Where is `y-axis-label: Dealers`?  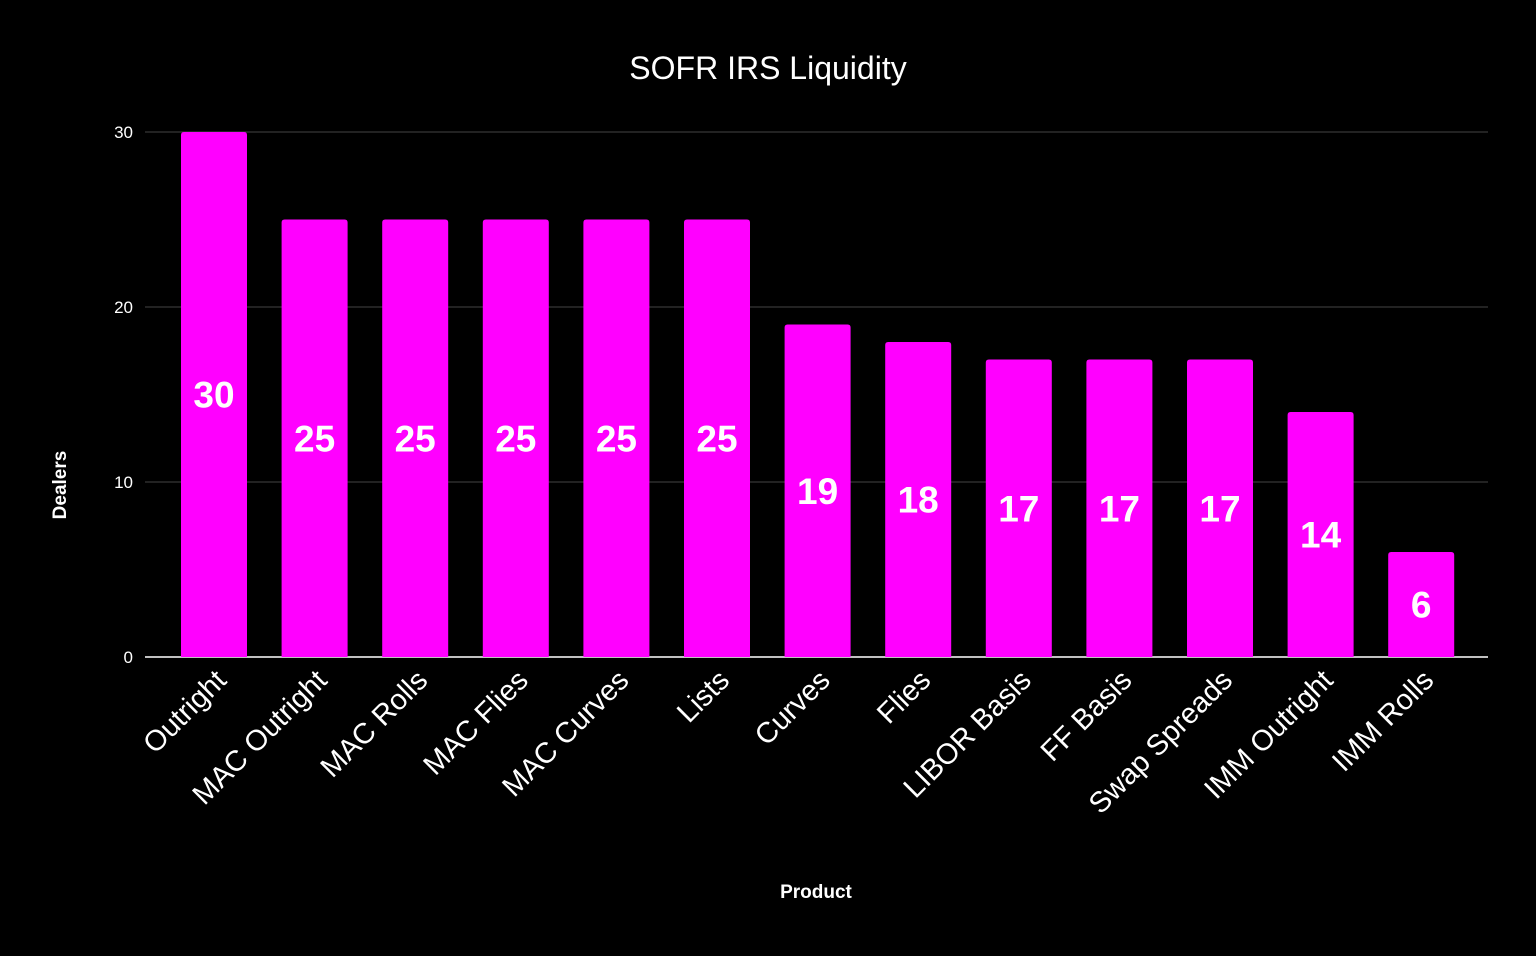 y-axis-label: Dealers is located at coordinates (60, 485).